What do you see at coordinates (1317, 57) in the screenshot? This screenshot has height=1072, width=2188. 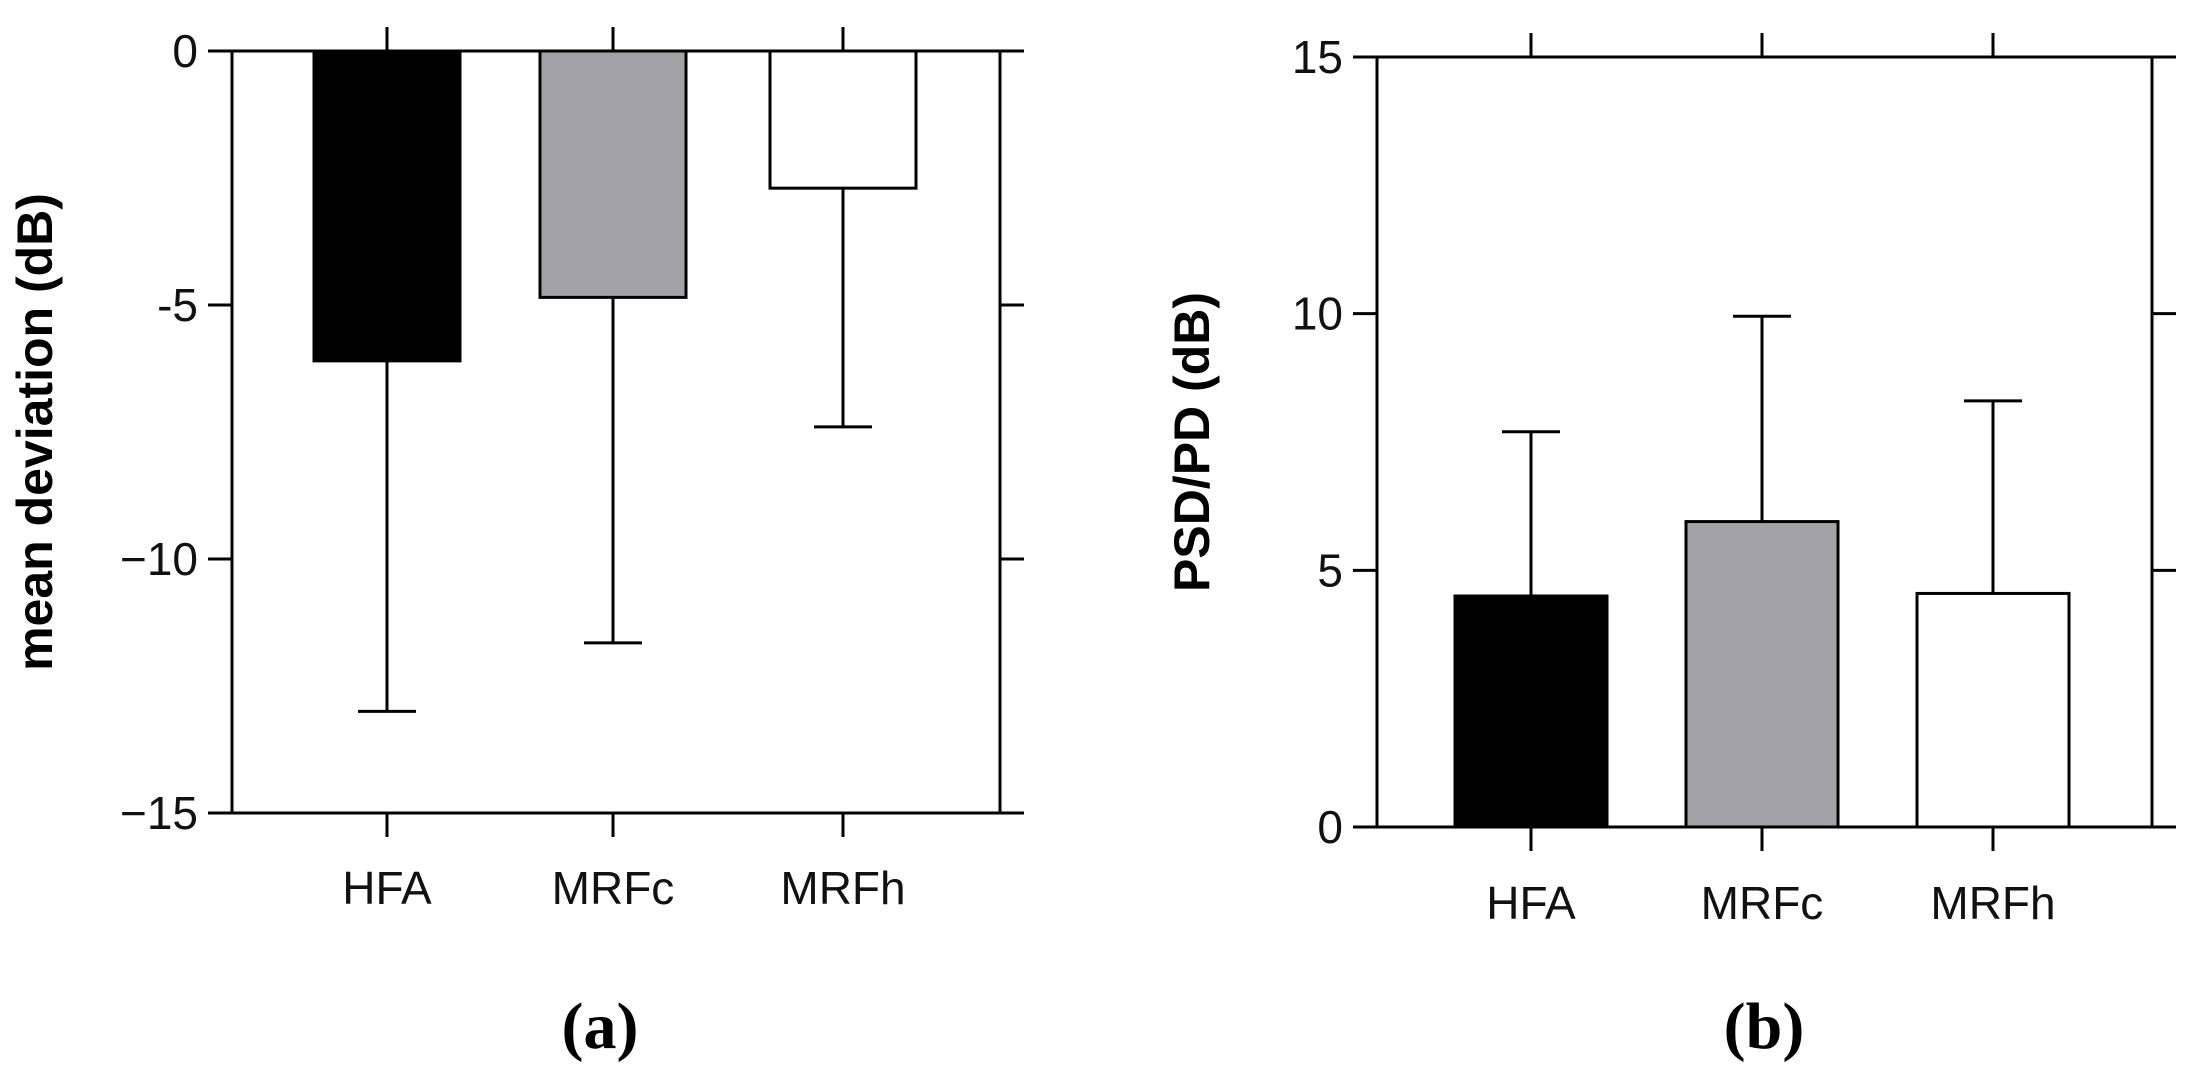 I see `y-tick-label: 15` at bounding box center [1317, 57].